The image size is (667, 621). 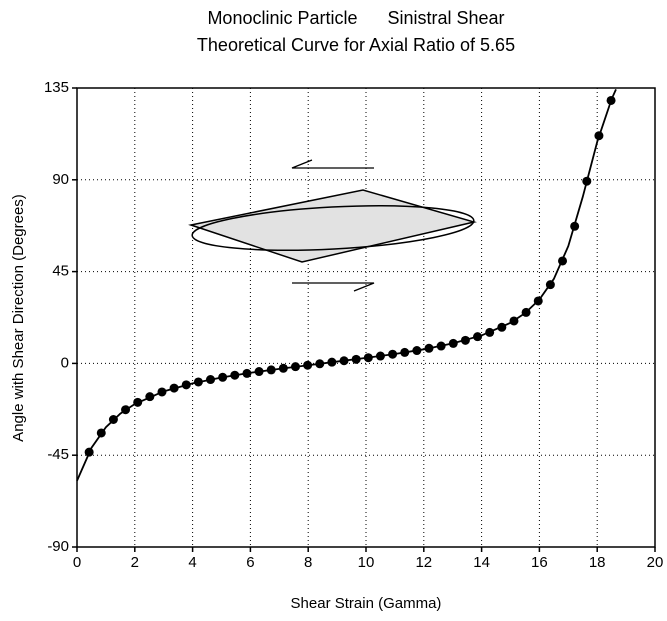 What do you see at coordinates (60, 179) in the screenshot?
I see `y-tick-label: 90` at bounding box center [60, 179].